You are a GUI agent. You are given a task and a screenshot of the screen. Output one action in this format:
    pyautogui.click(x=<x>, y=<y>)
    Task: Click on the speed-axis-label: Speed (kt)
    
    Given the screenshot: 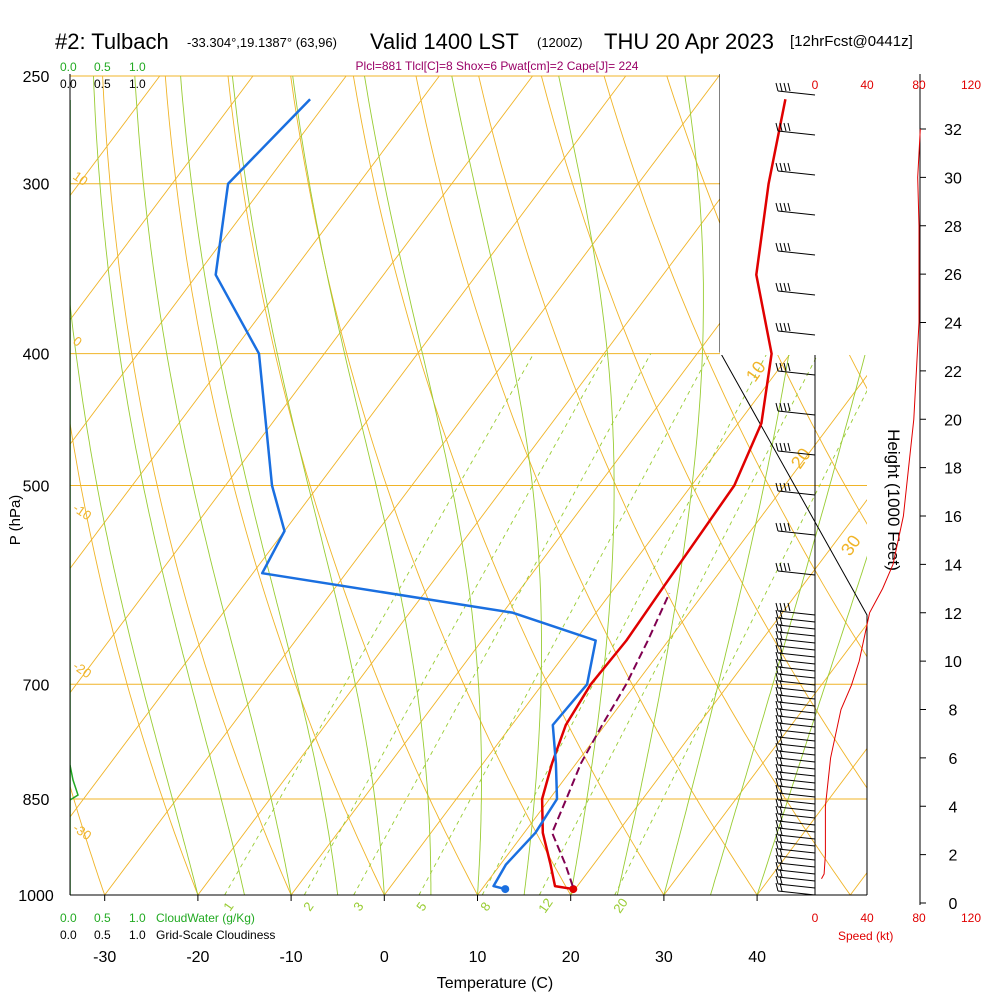 What is the action you would take?
    pyautogui.click(x=865, y=936)
    